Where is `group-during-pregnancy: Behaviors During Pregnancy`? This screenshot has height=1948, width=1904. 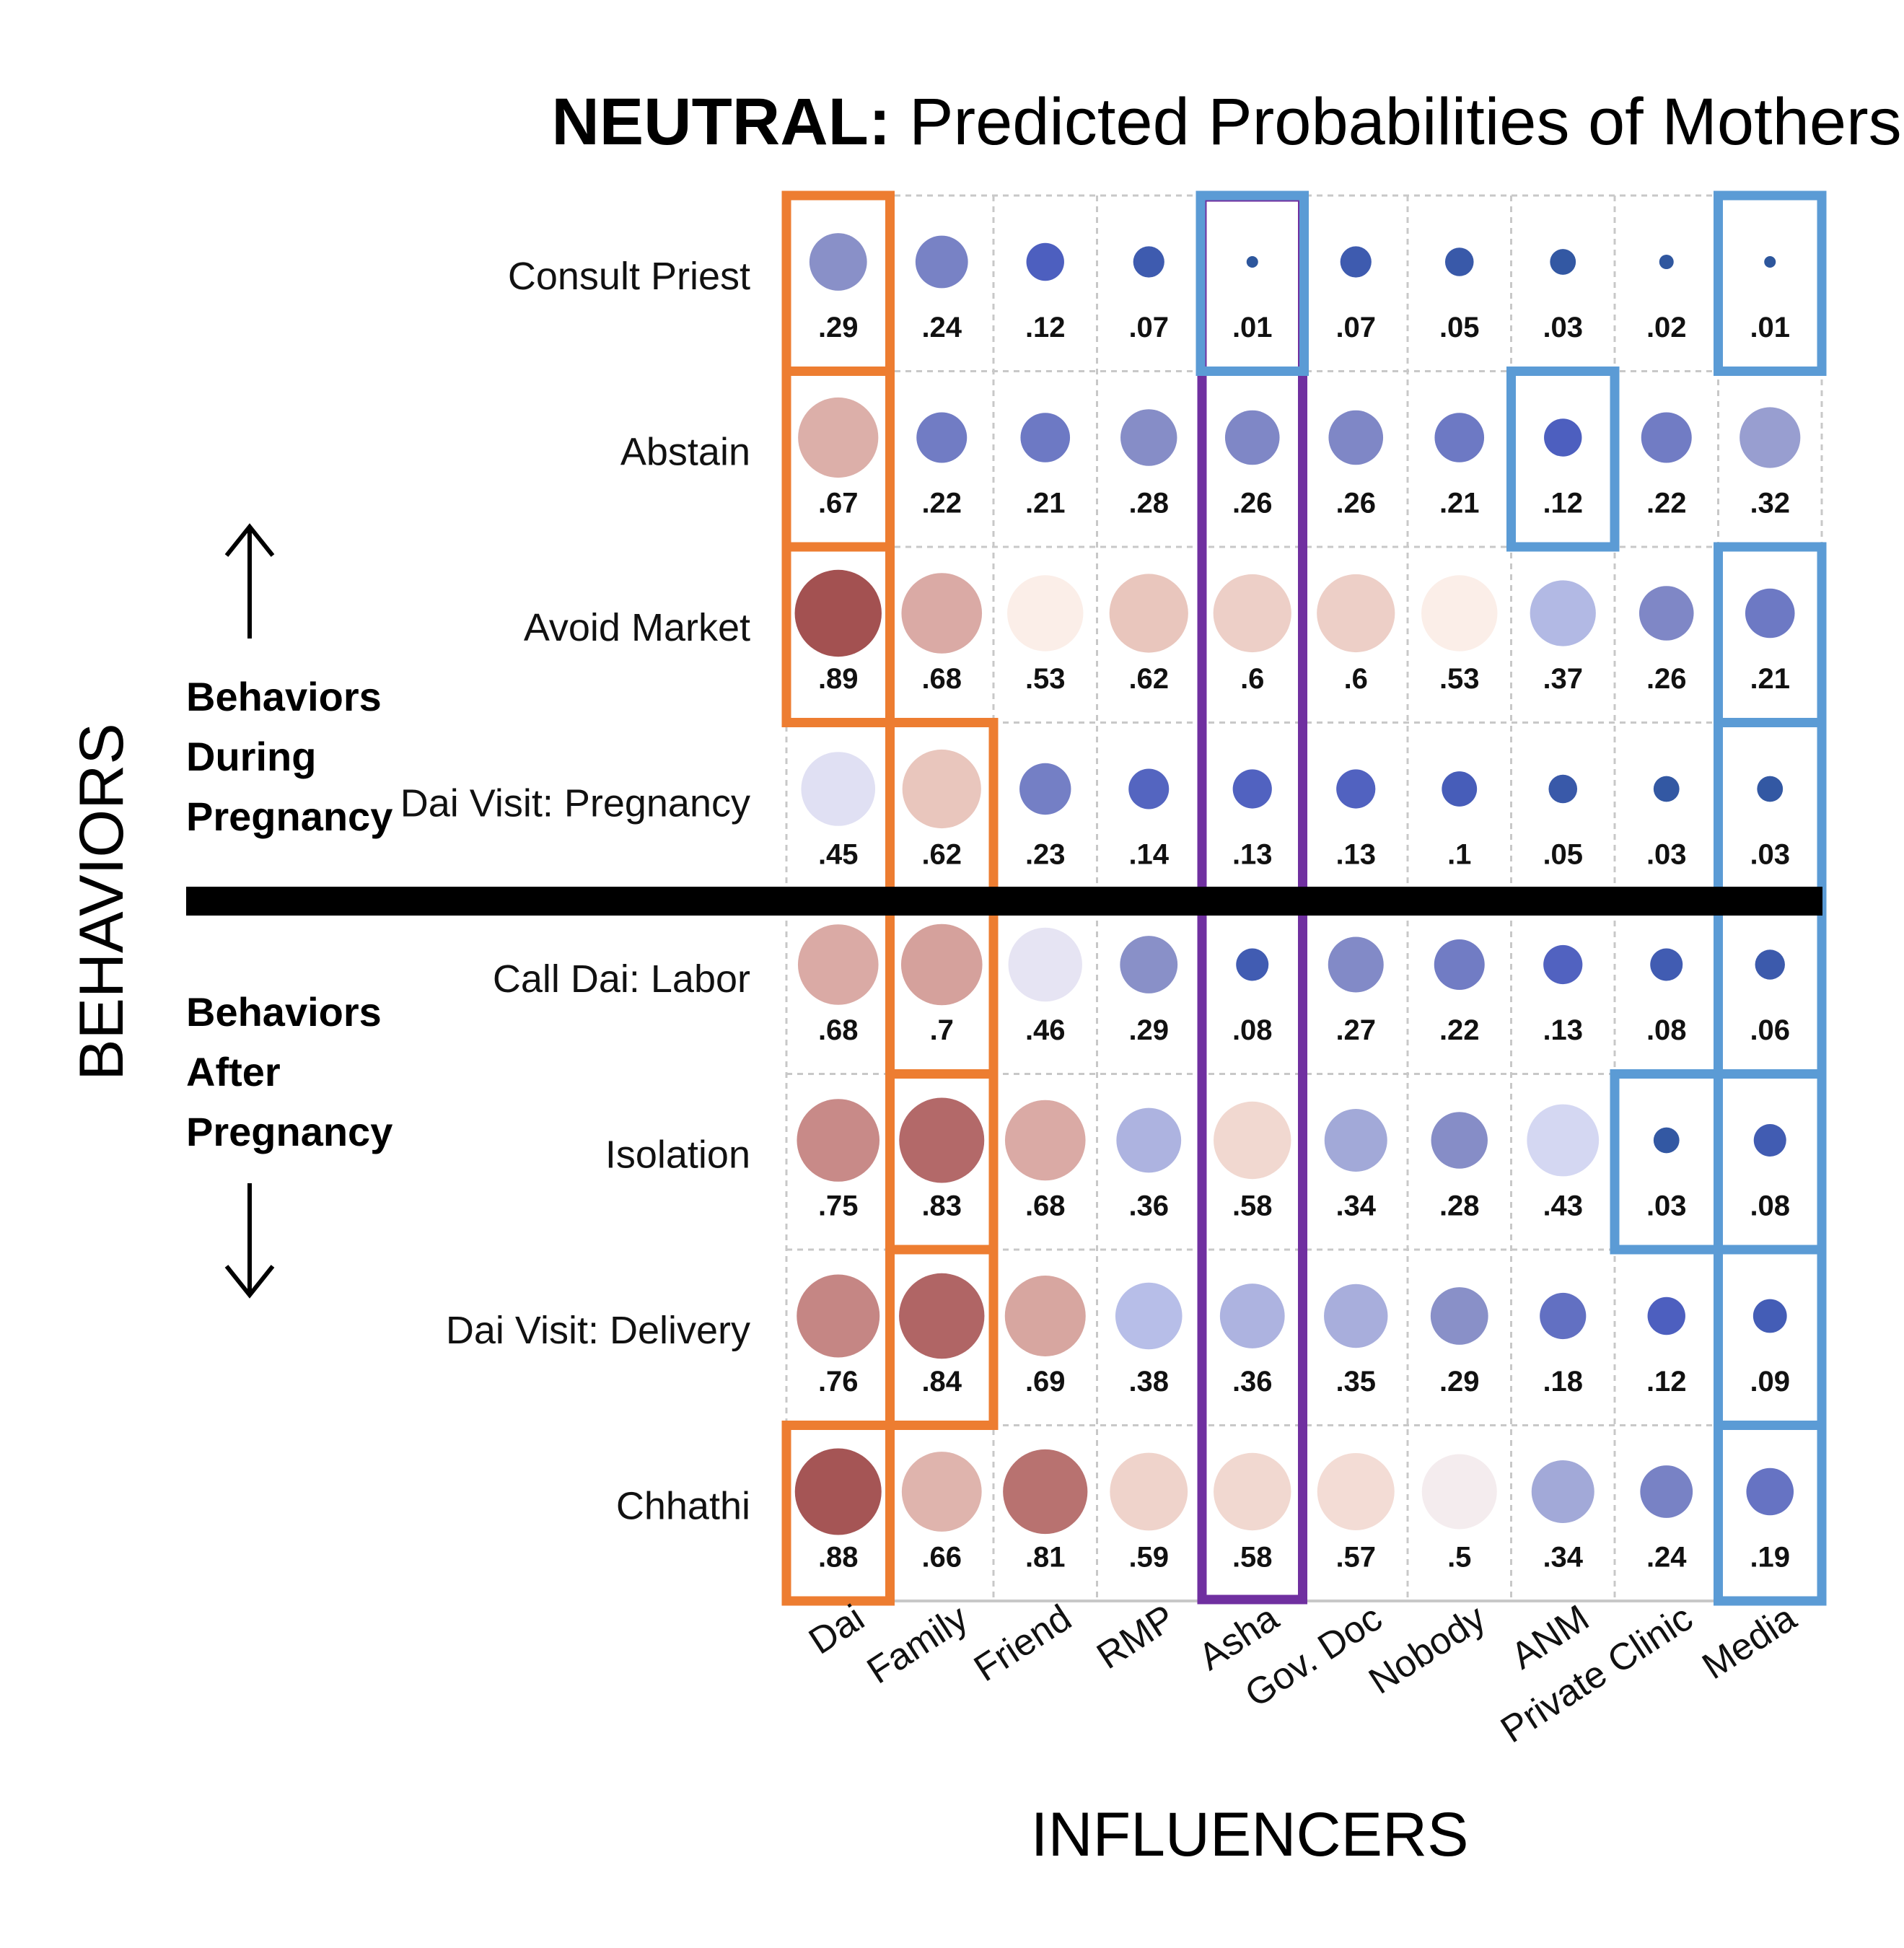
group-during-pregnancy: Behaviors During Pregnancy is located at coordinates (289, 756).